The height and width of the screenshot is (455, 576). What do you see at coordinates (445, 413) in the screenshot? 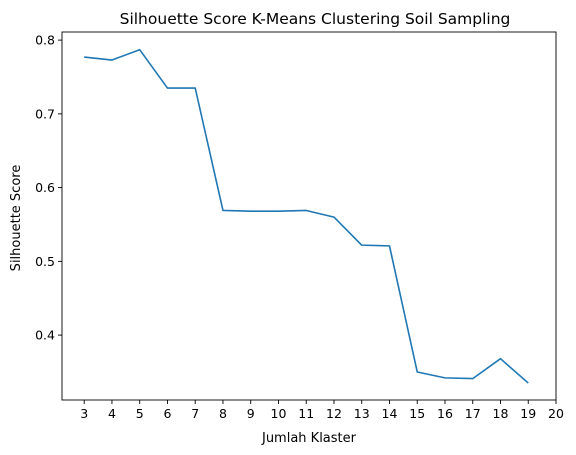
I see `x-tick-label: 16` at bounding box center [445, 413].